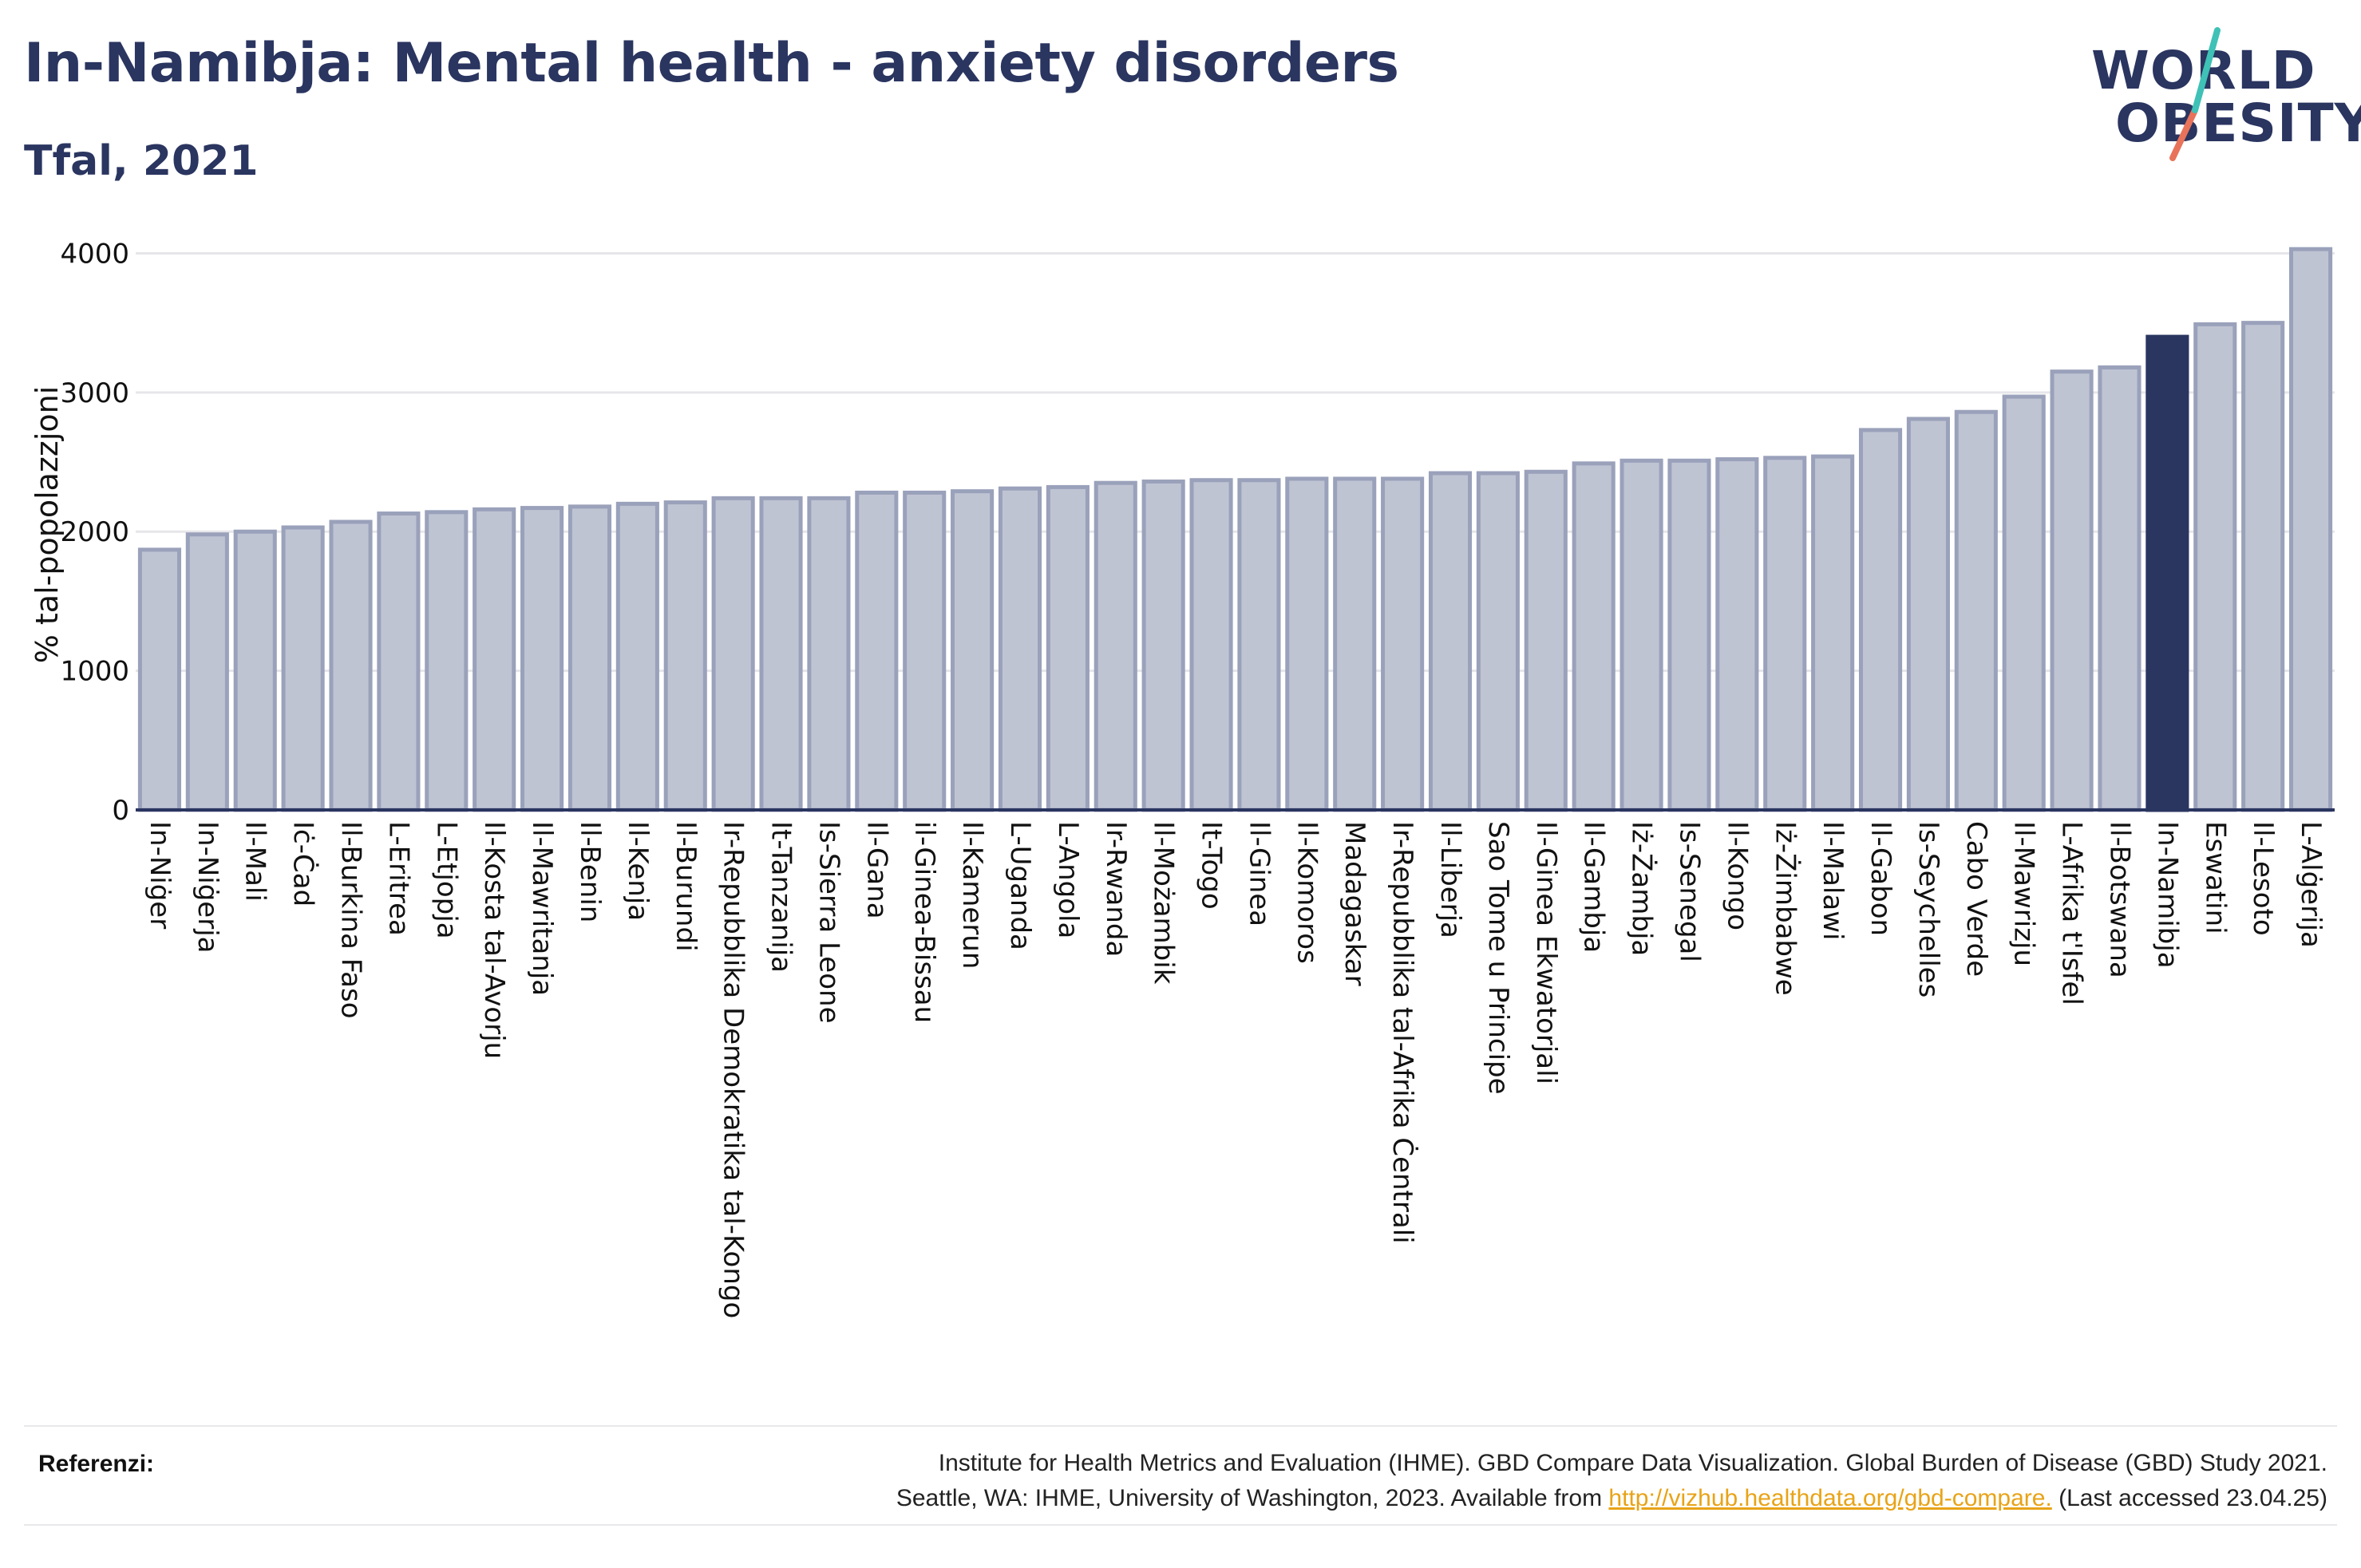  Describe the element at coordinates (94, 393) in the screenshot. I see `y-tick-label: 3000` at that location.